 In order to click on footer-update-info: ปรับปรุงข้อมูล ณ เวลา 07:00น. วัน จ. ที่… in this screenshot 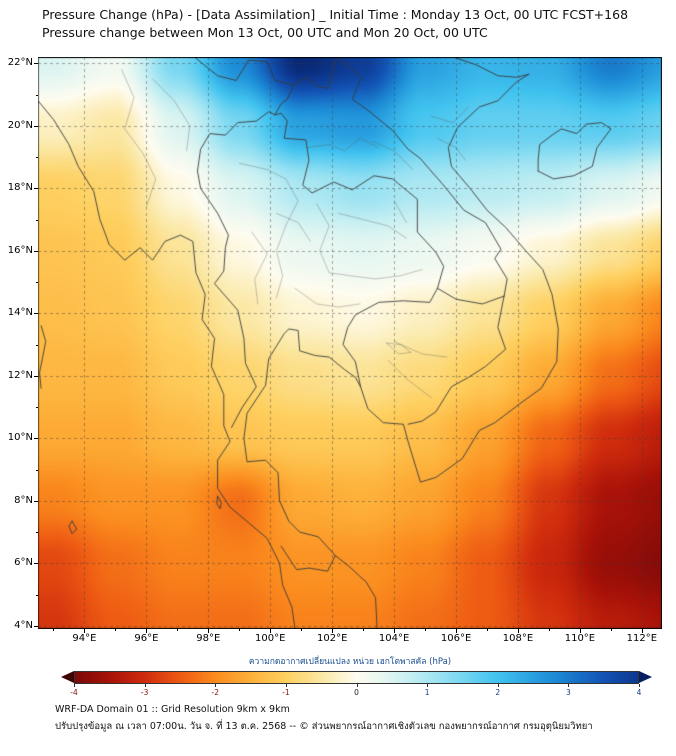, I will do `click(324, 726)`.